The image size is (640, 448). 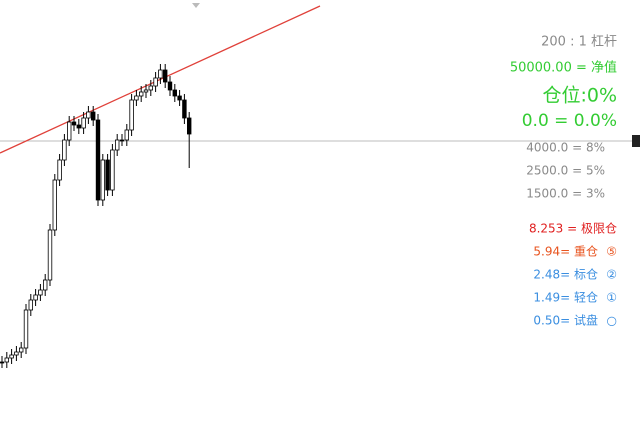 I want to click on position-value: 0.0 = 0.0%, so click(x=569, y=121).